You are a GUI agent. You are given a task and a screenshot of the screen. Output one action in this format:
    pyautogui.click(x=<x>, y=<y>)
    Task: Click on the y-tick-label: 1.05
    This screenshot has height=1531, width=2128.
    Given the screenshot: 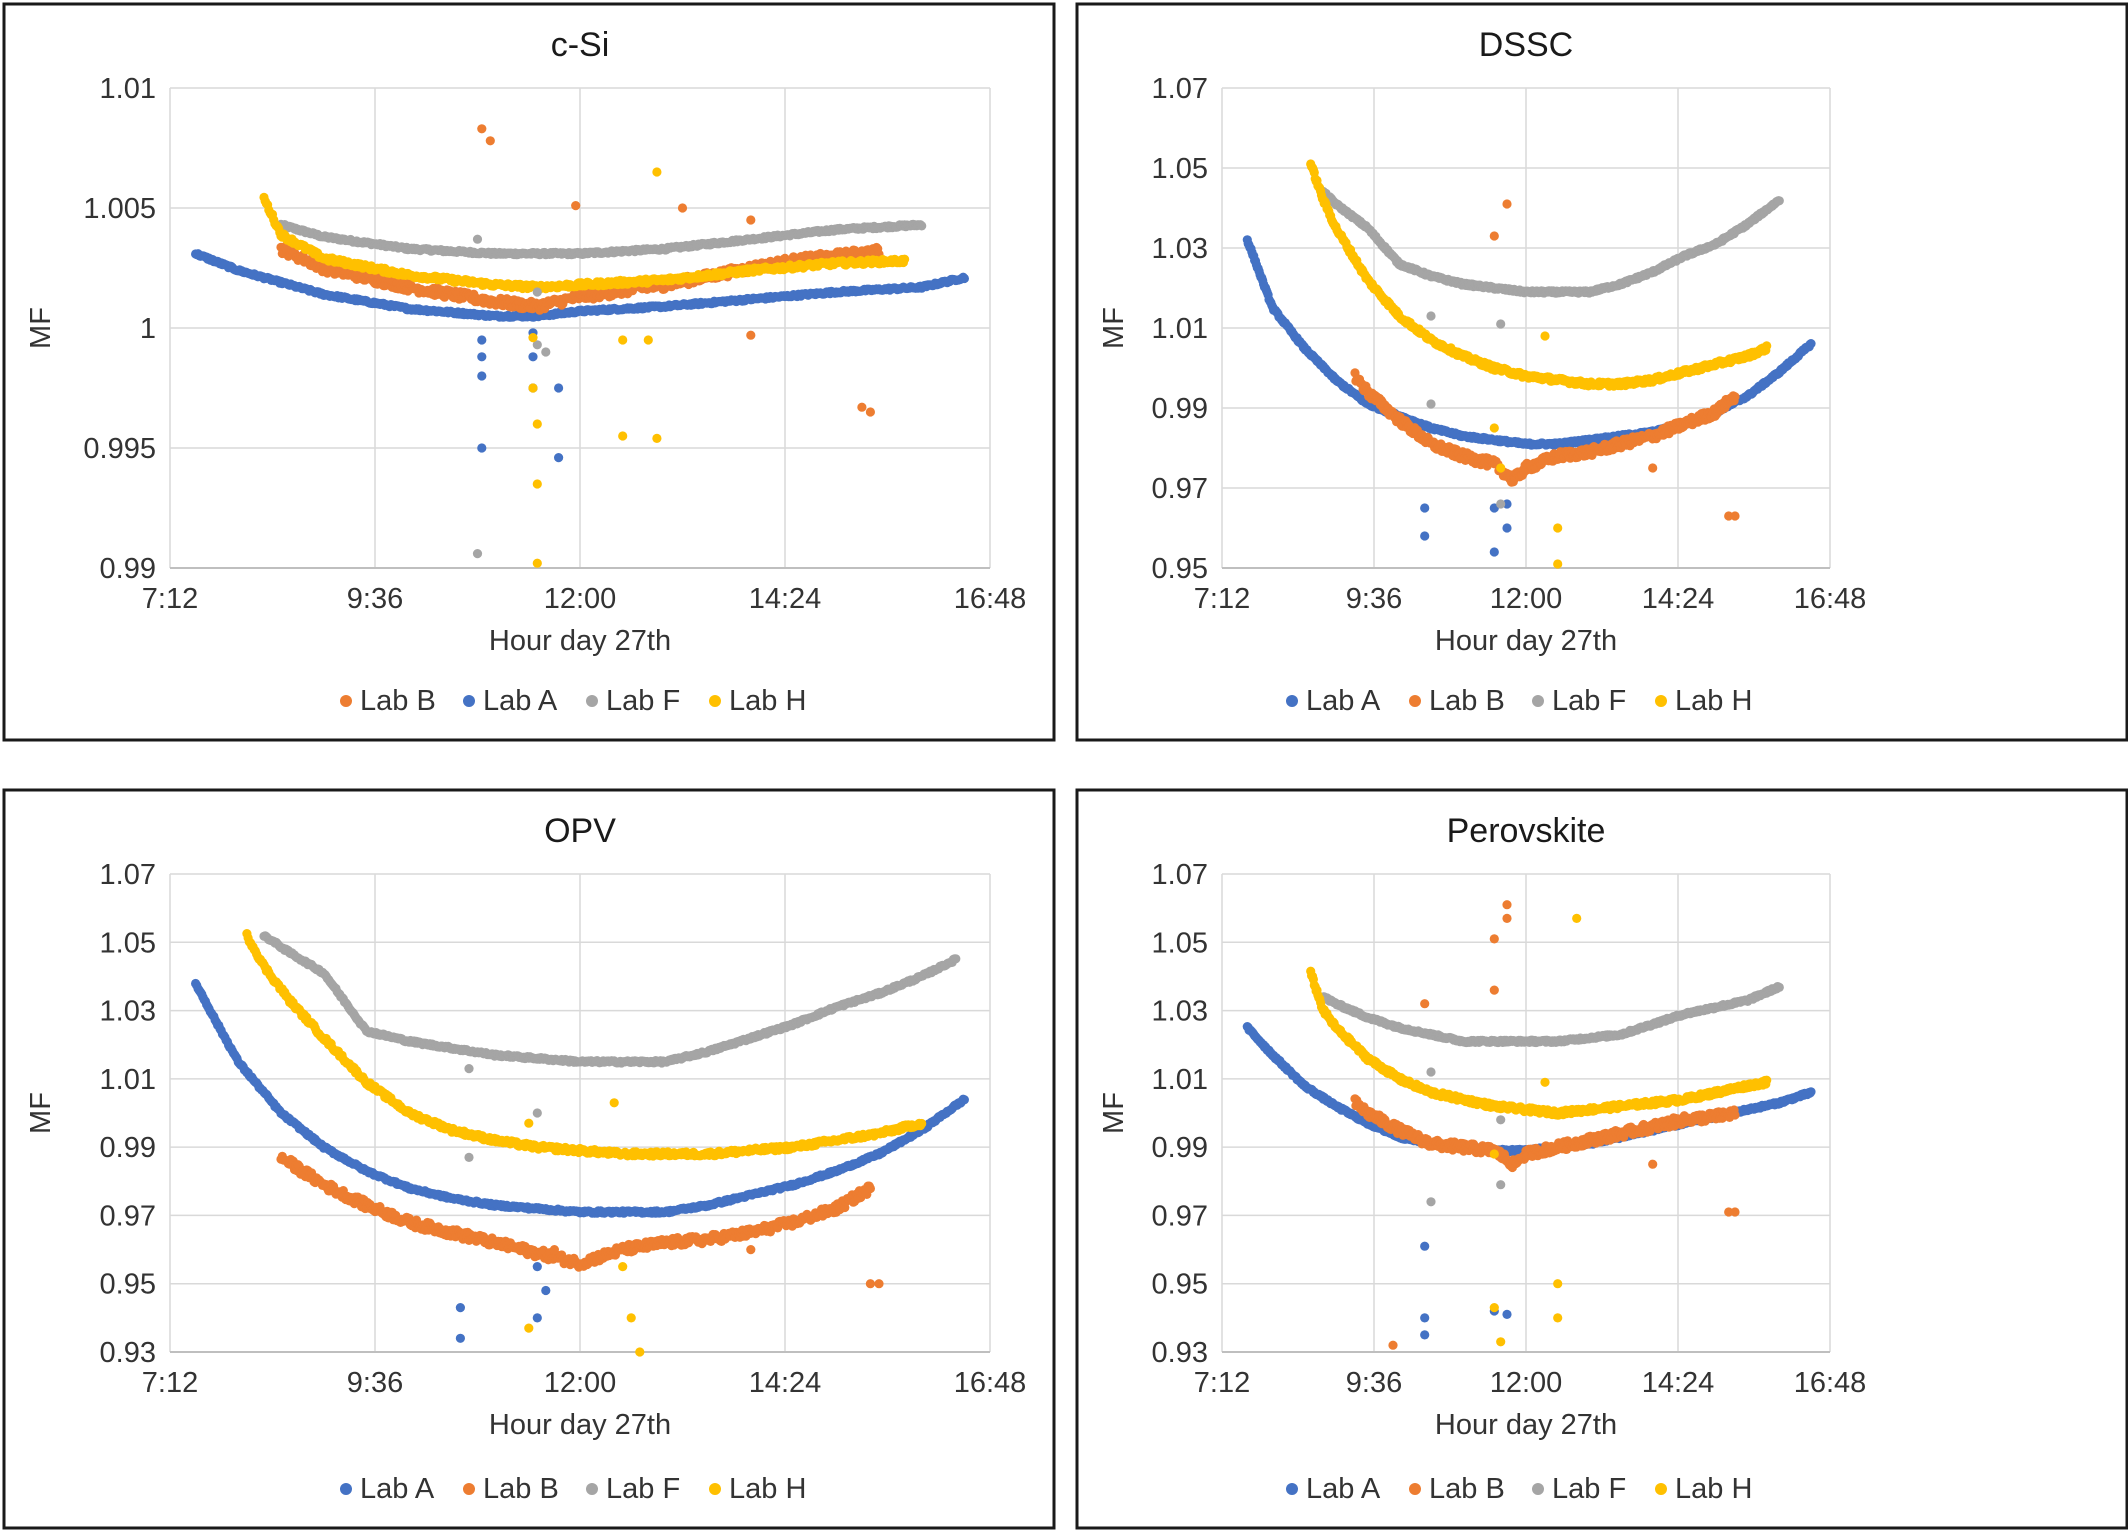 What is the action you would take?
    pyautogui.click(x=1180, y=169)
    